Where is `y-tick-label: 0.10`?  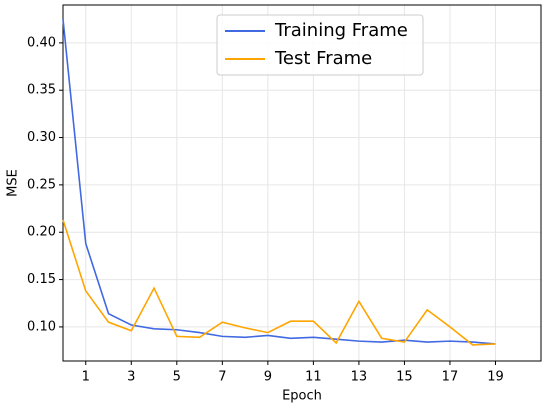 y-tick-label: 0.10 is located at coordinates (41, 326).